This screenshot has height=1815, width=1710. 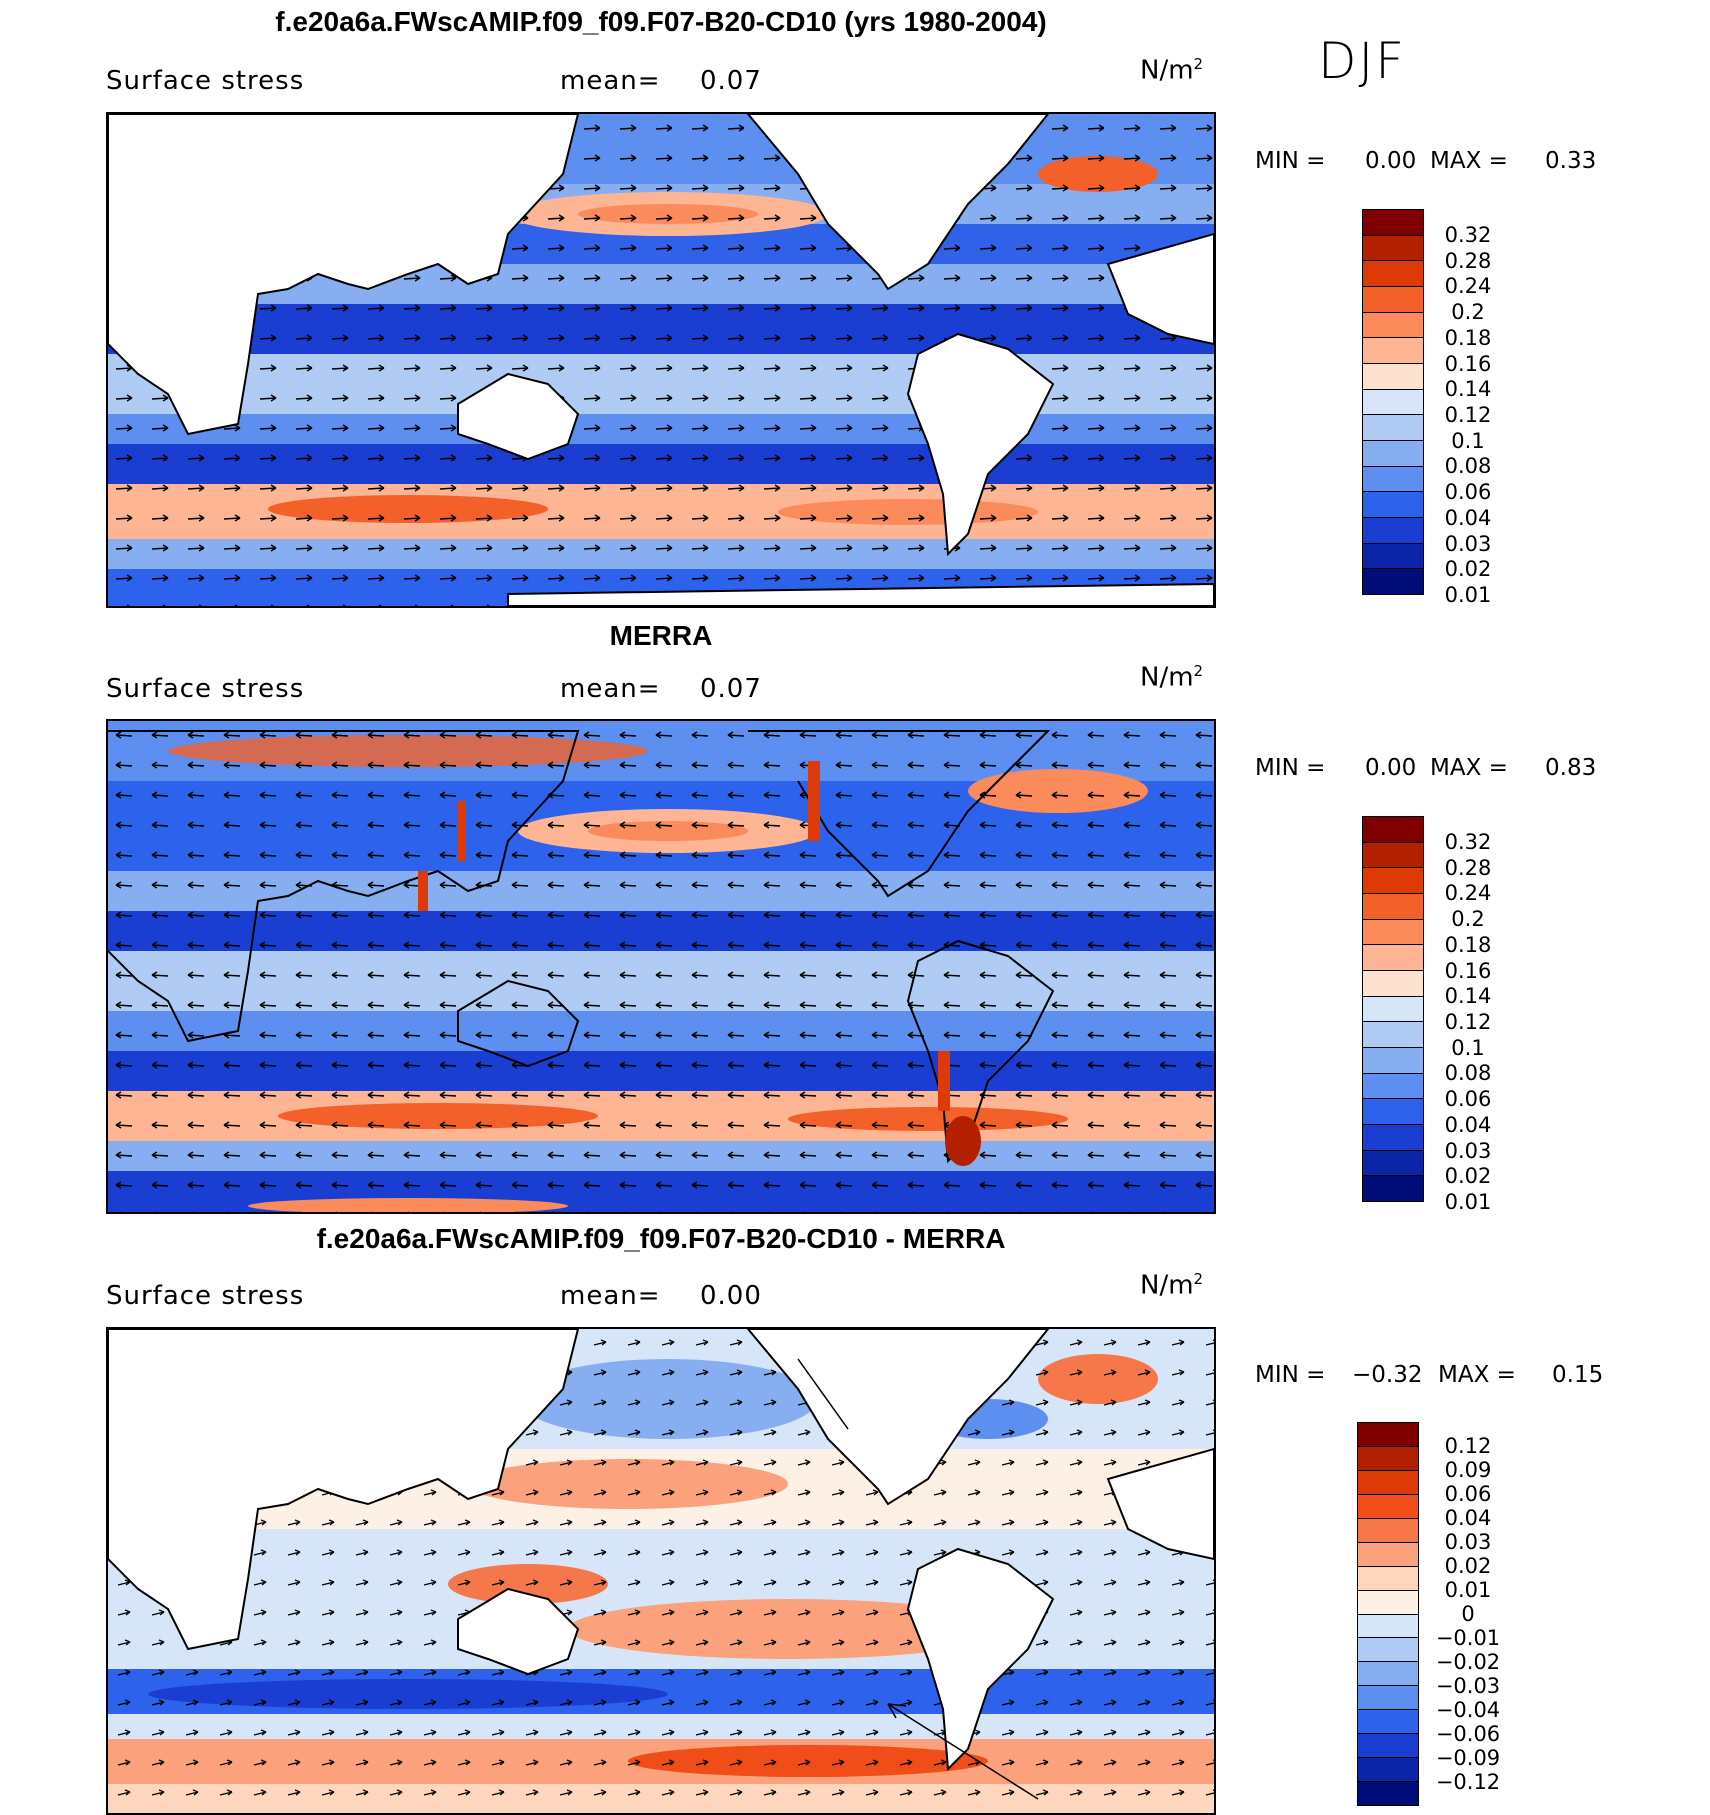 What do you see at coordinates (1468, 235) in the screenshot?
I see `colorbar-label: 0.32` at bounding box center [1468, 235].